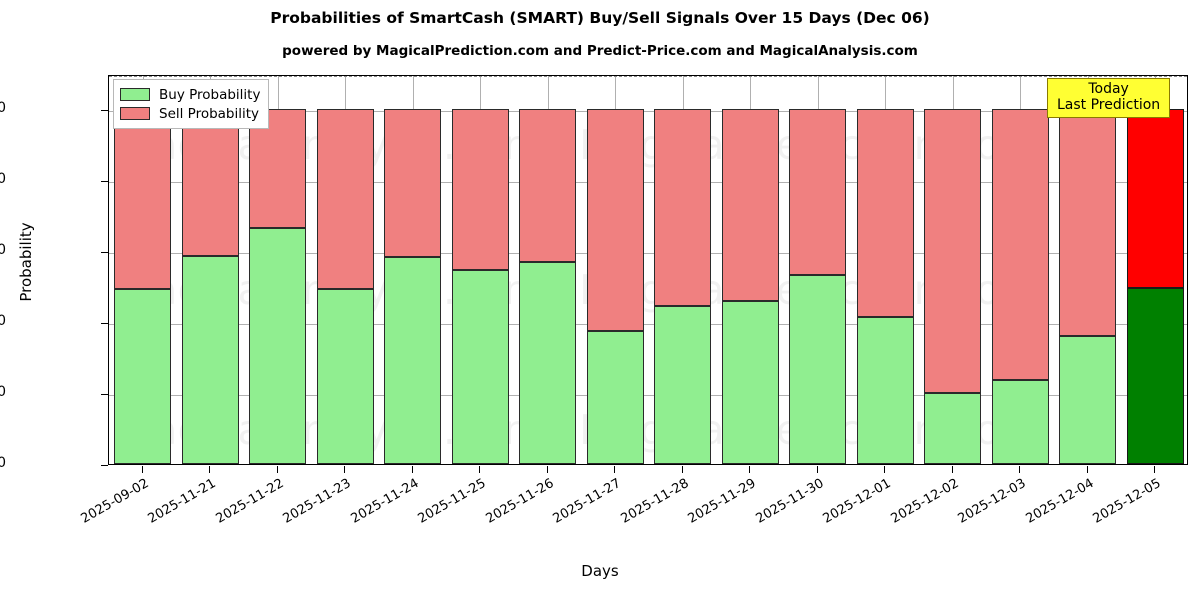  What do you see at coordinates (3, 392) in the screenshot?
I see `y-tick-label-20: 20` at bounding box center [3, 392].